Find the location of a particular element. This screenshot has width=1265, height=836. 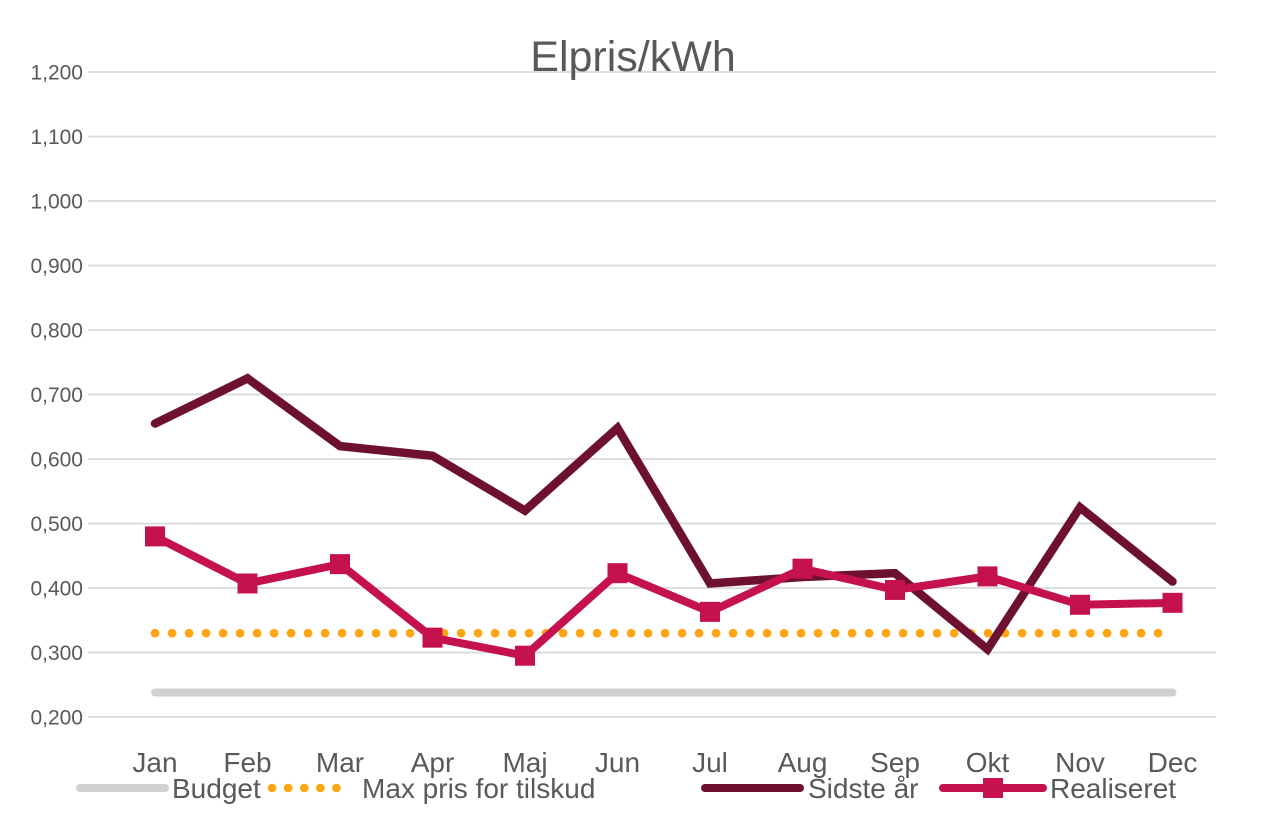

legend-label: Realiseret is located at coordinates (1113, 788).